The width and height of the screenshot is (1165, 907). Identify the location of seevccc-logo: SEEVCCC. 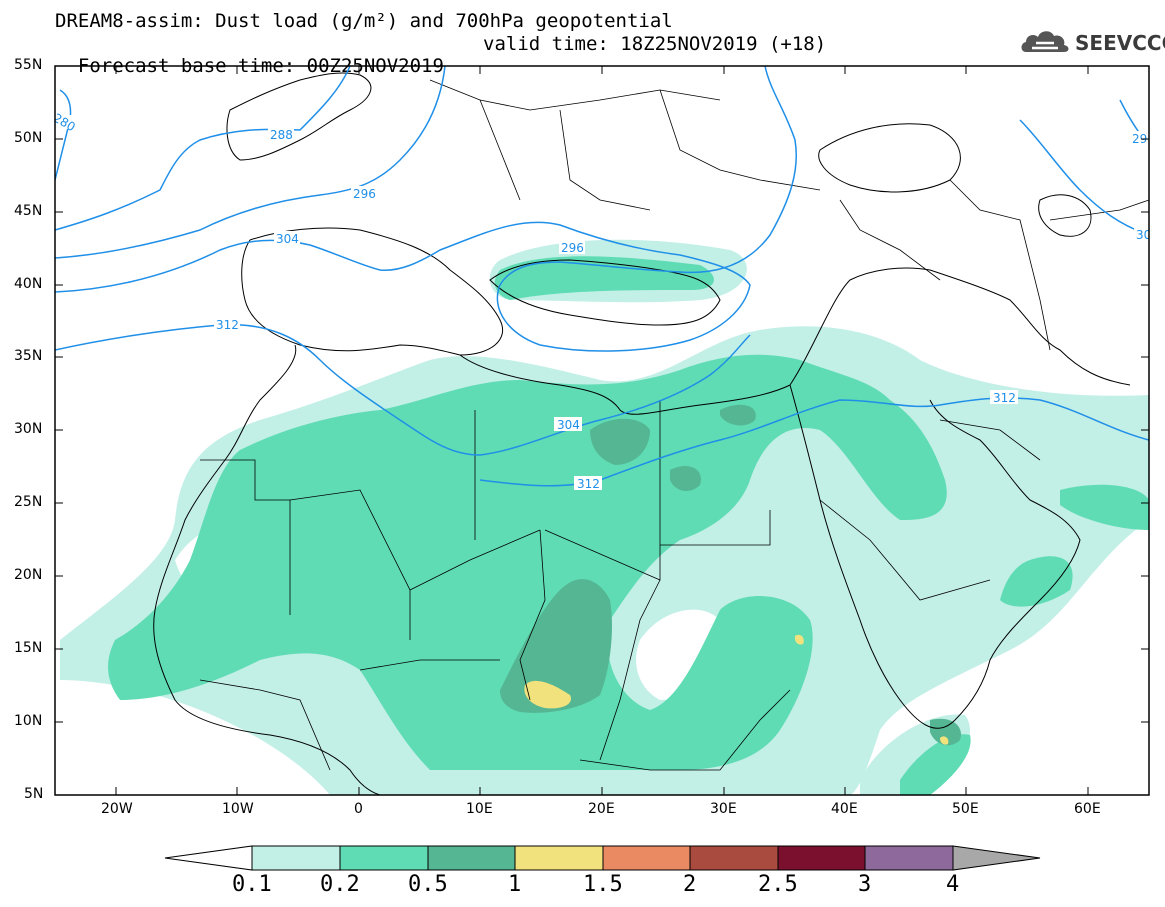
(1091, 41).